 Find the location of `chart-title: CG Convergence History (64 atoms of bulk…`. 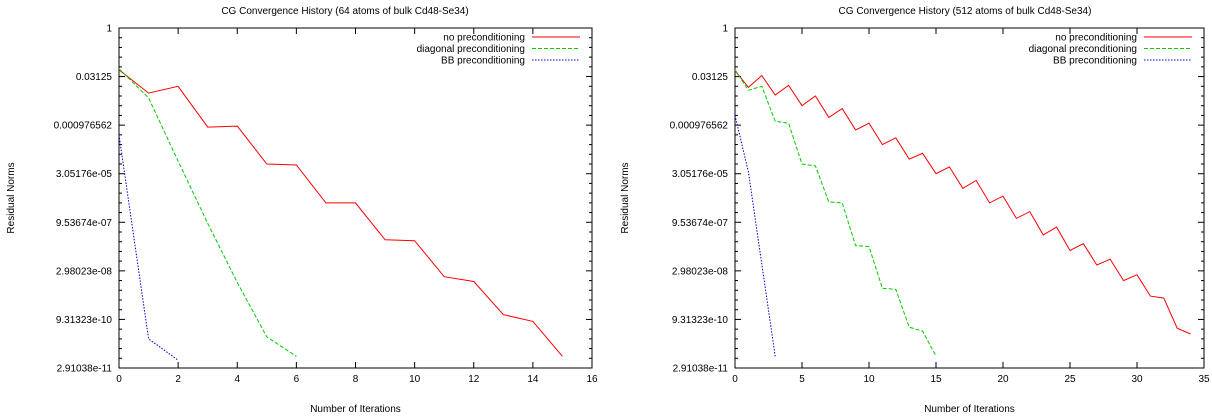

chart-title: CG Convergence History (64 atoms of bulk… is located at coordinates (344, 11).